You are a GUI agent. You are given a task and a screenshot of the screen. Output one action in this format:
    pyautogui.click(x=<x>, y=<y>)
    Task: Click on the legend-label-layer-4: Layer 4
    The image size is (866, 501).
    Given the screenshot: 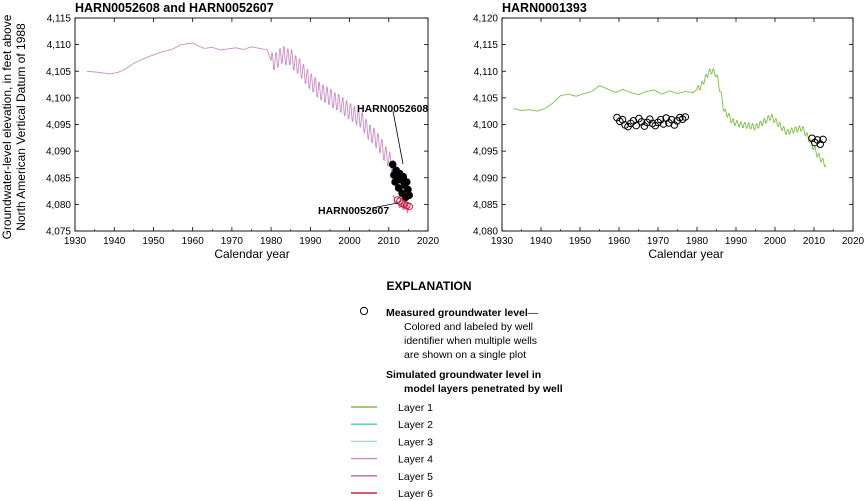 What is the action you would take?
    pyautogui.click(x=415, y=460)
    